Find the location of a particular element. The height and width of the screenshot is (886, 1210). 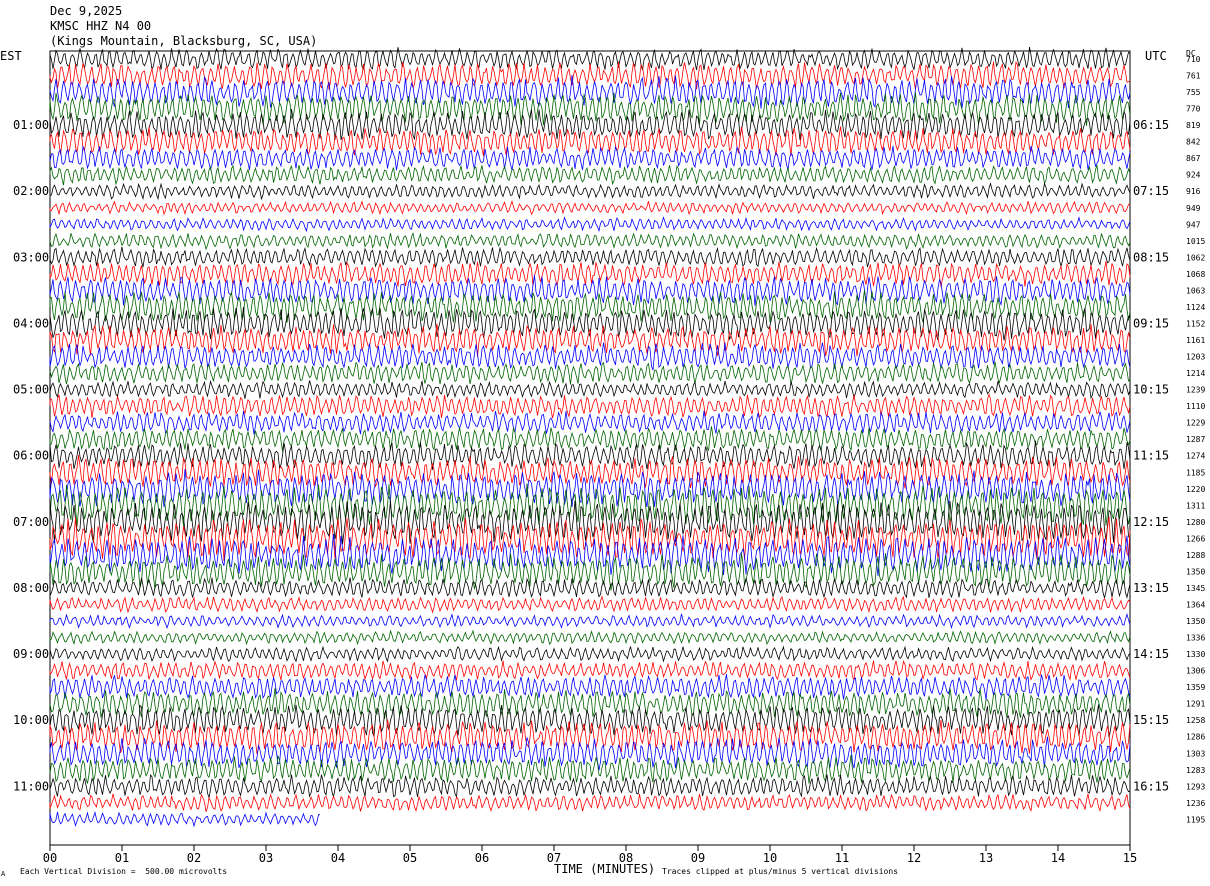

x-axis-label: TIME (MINUTES) is located at coordinates (605, 869).